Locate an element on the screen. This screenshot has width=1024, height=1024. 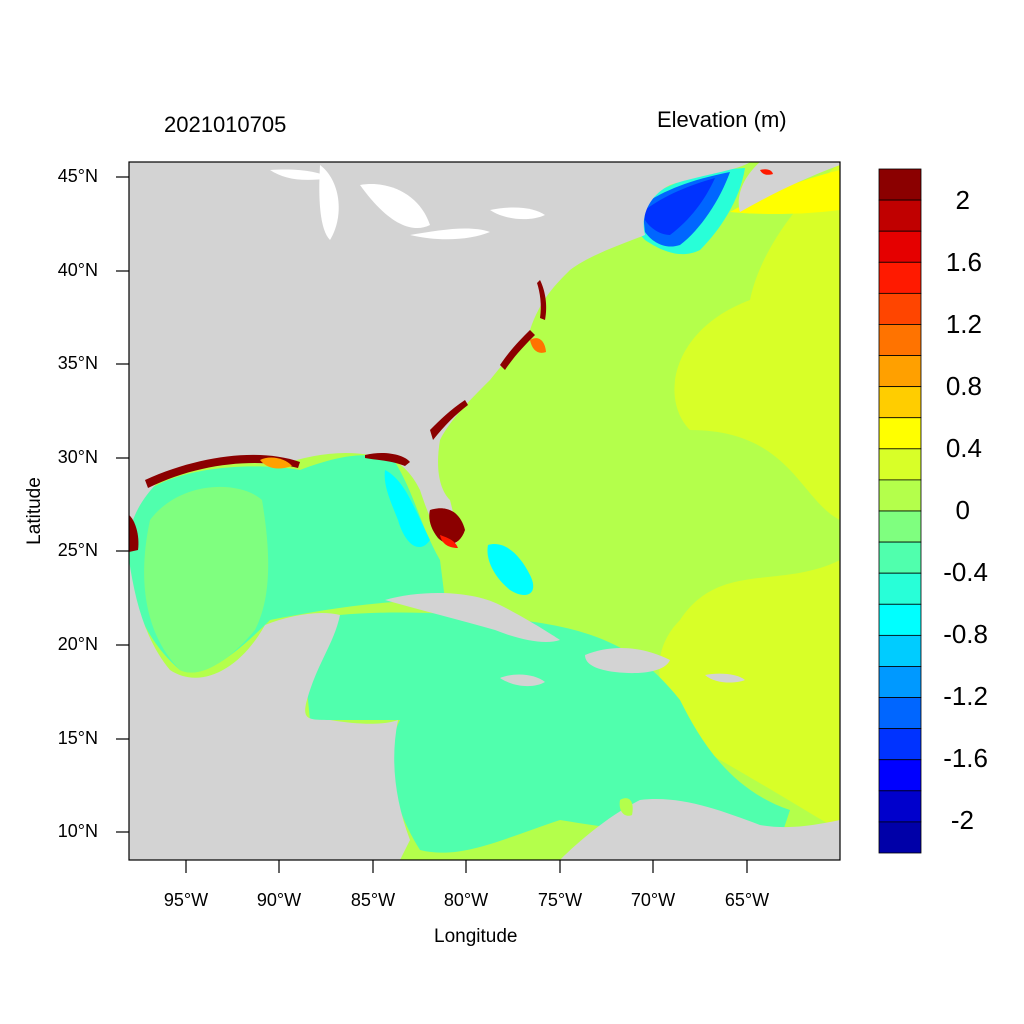
northeast-anomaly-core is located at coordinates (680, 206).